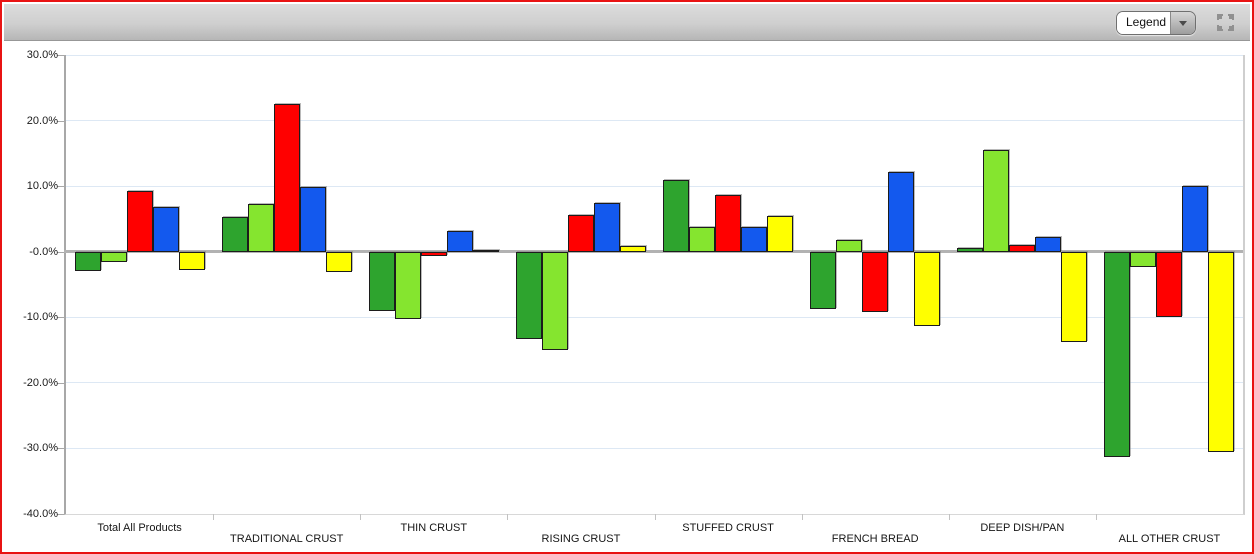 Image resolution: width=1254 pixels, height=554 pixels. I want to click on x-axis-category-label: DEEP DISH/PAN, so click(1022, 528).